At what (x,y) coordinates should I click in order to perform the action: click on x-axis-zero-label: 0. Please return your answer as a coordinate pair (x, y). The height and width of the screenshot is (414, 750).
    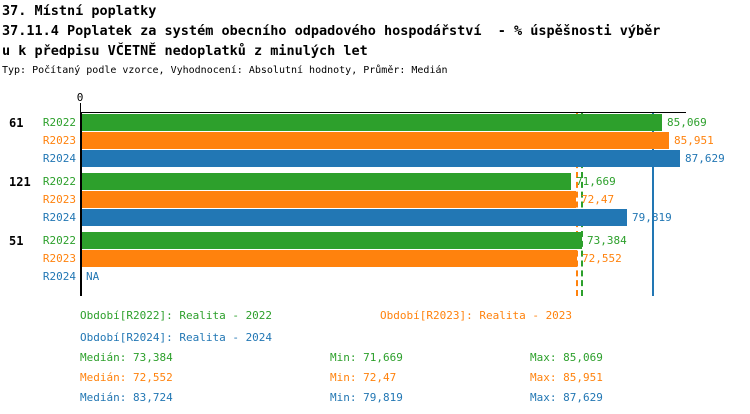
    Looking at the image, I should click on (80, 97).